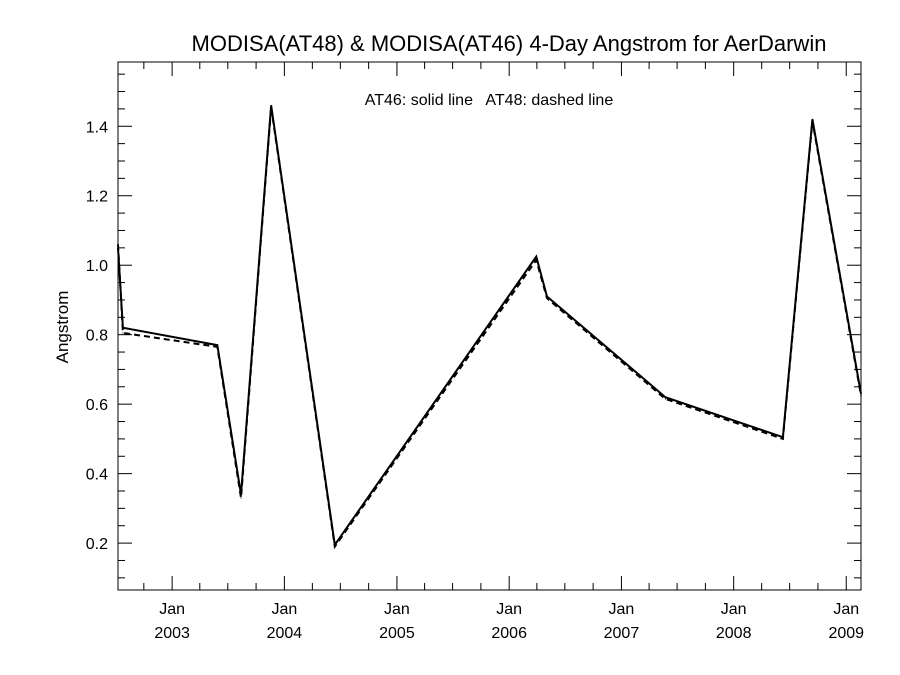 This screenshot has width=900, height=675. Describe the element at coordinates (97, 127) in the screenshot. I see `y-tick-label: 1.4` at that location.